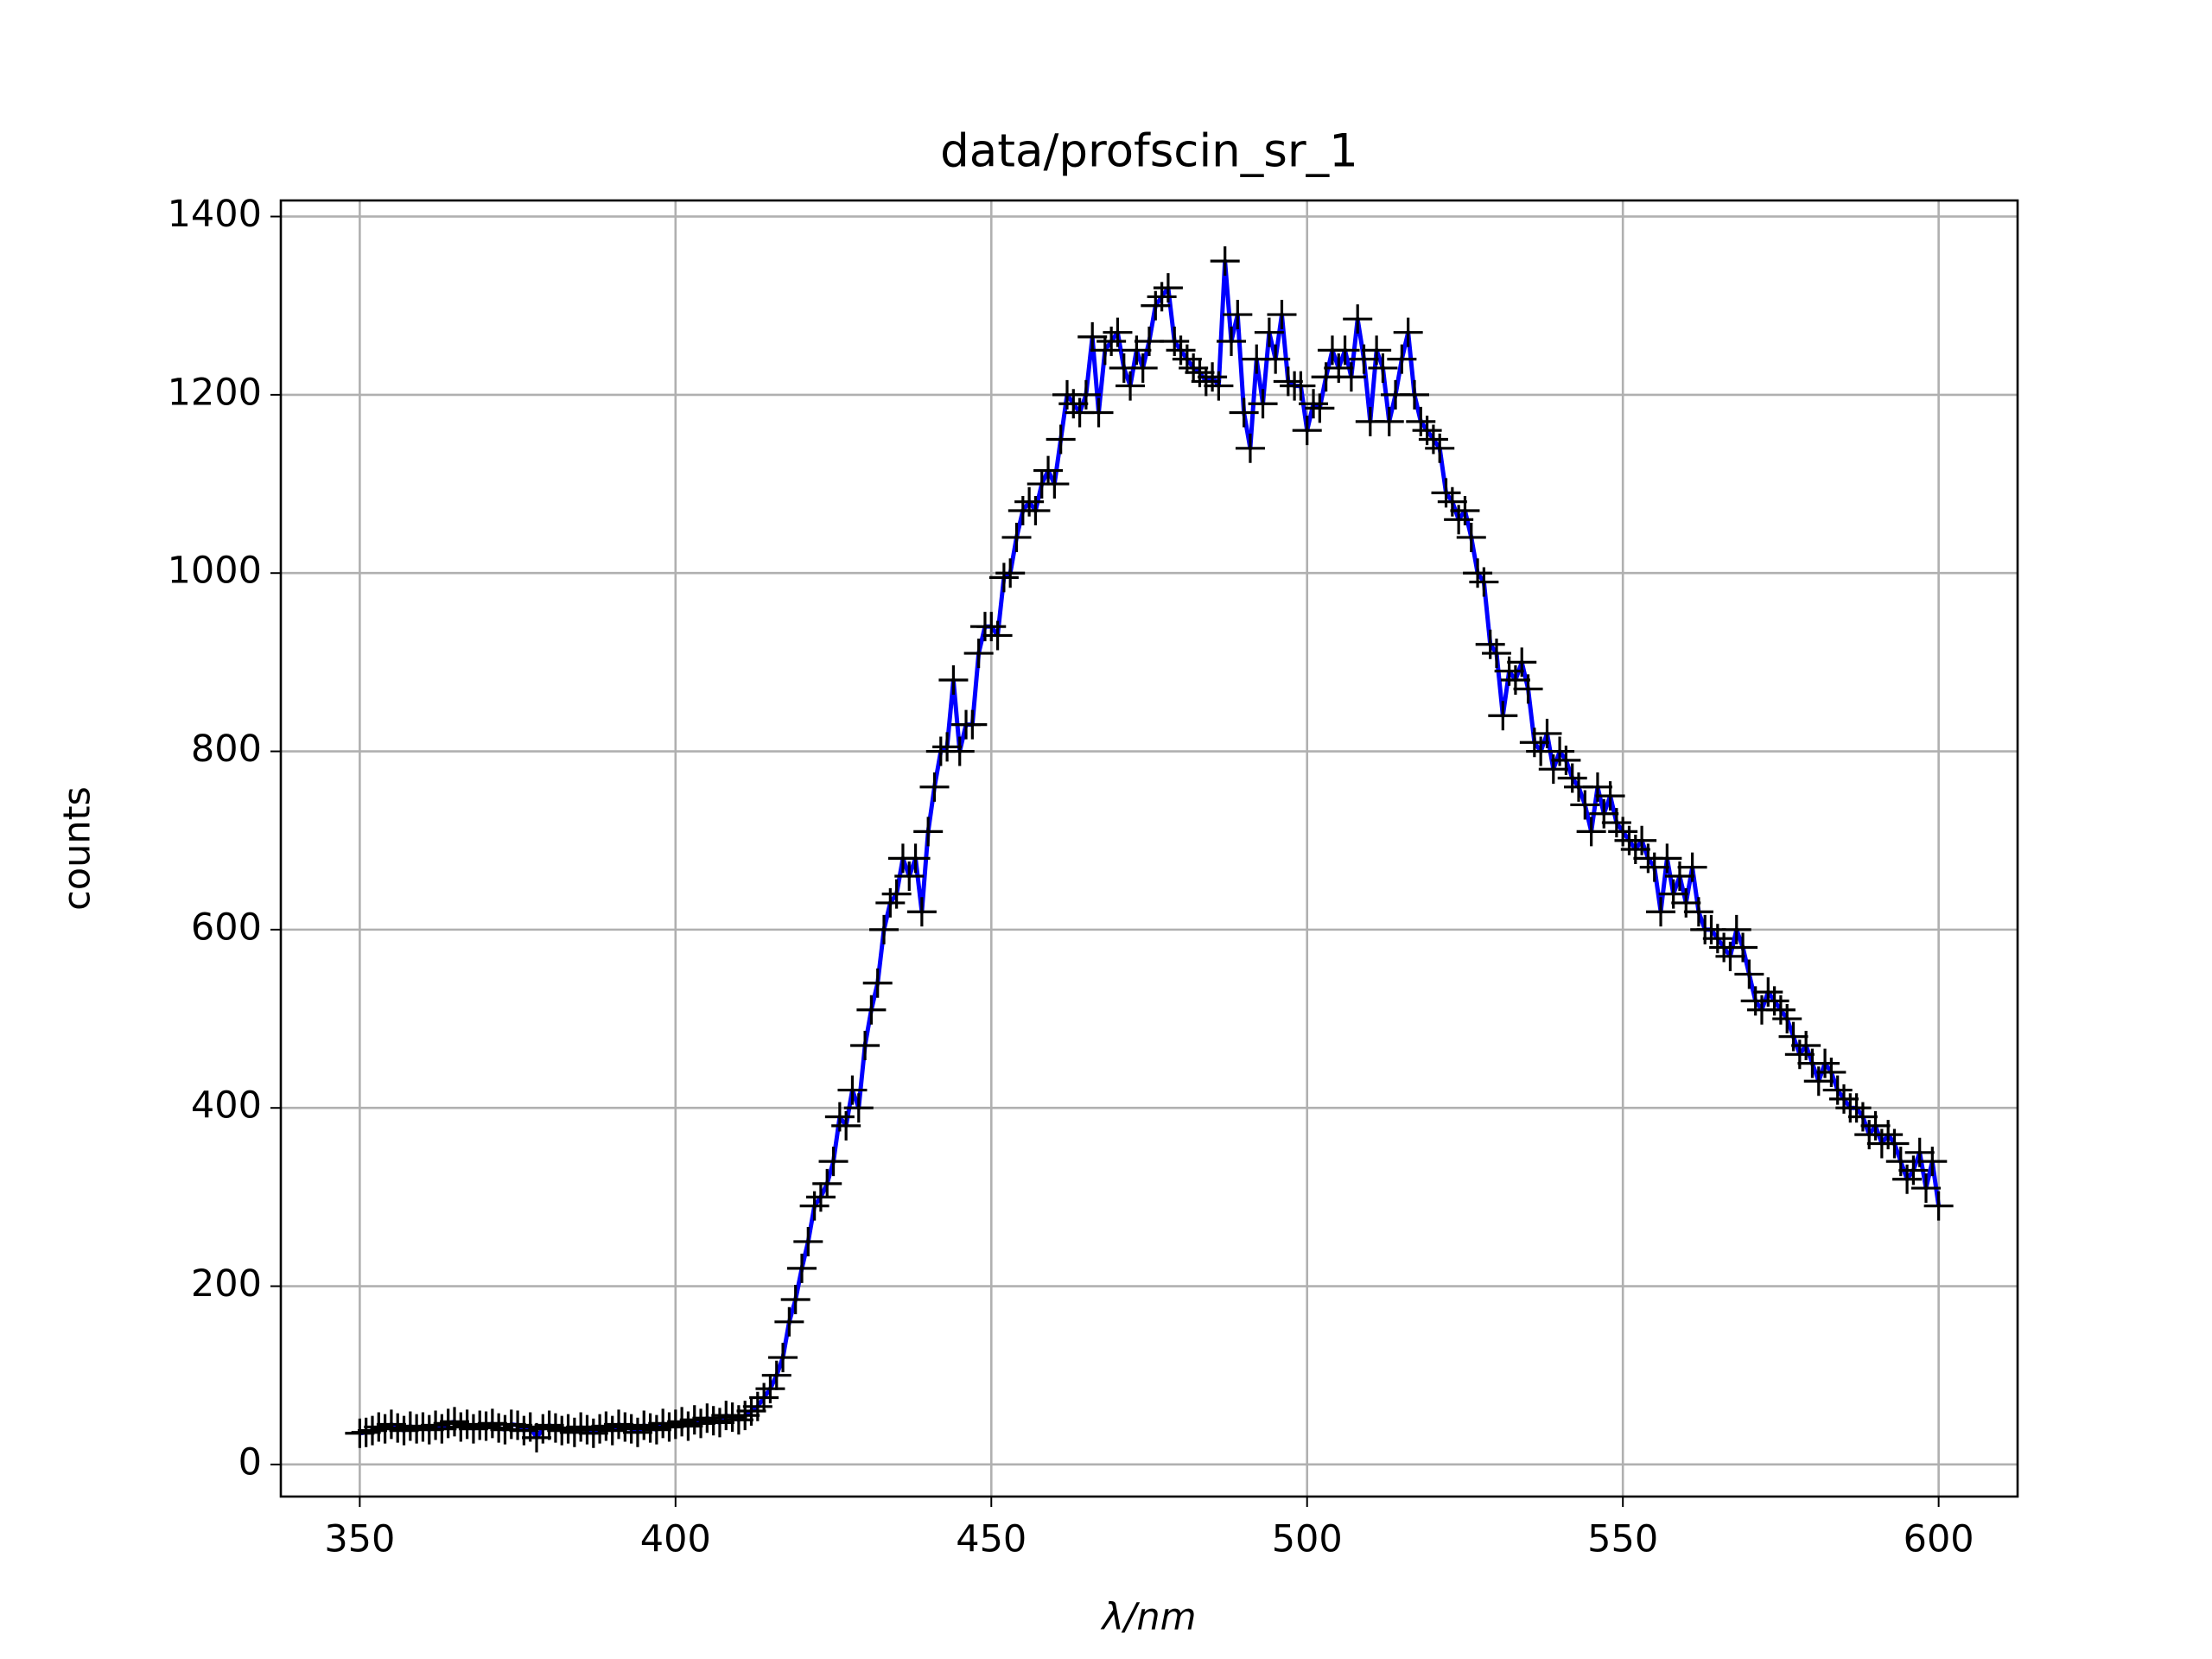  Describe the element at coordinates (359, 1539) in the screenshot. I see `x-tick-label: 350` at that location.